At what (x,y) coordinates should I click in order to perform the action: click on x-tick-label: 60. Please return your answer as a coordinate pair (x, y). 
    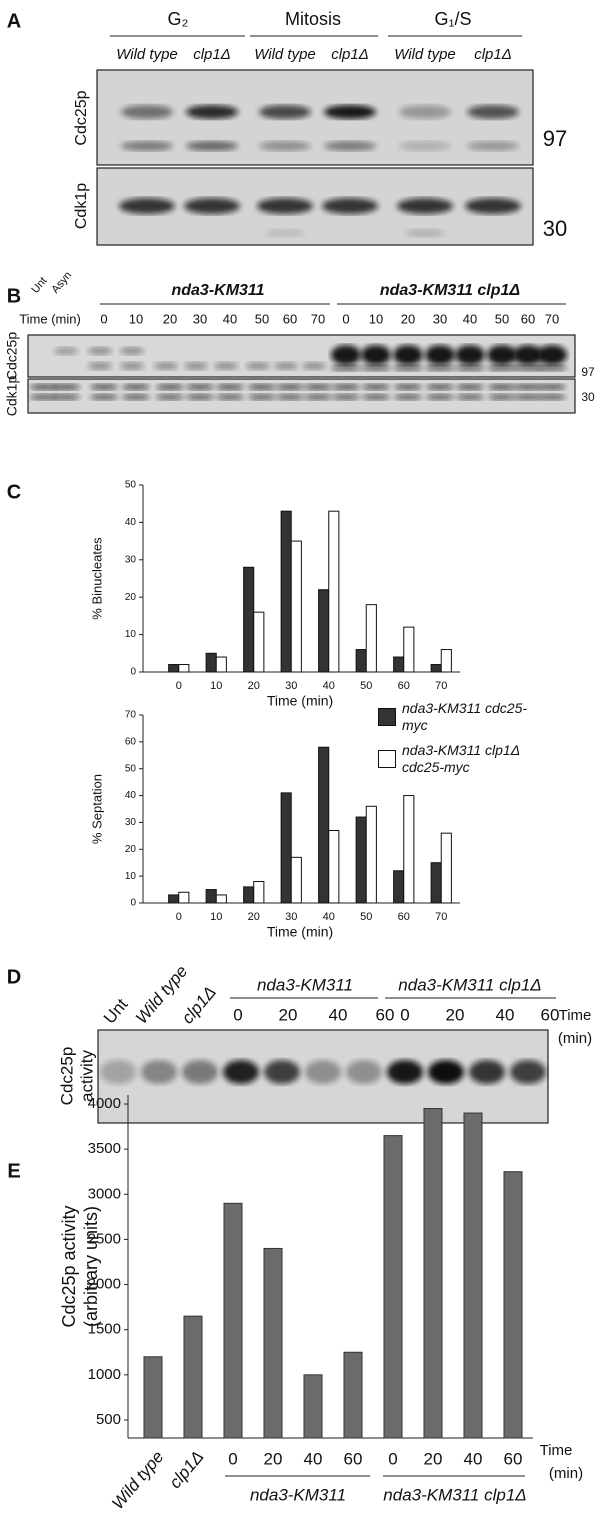
    Looking at the image, I should click on (353, 1458).